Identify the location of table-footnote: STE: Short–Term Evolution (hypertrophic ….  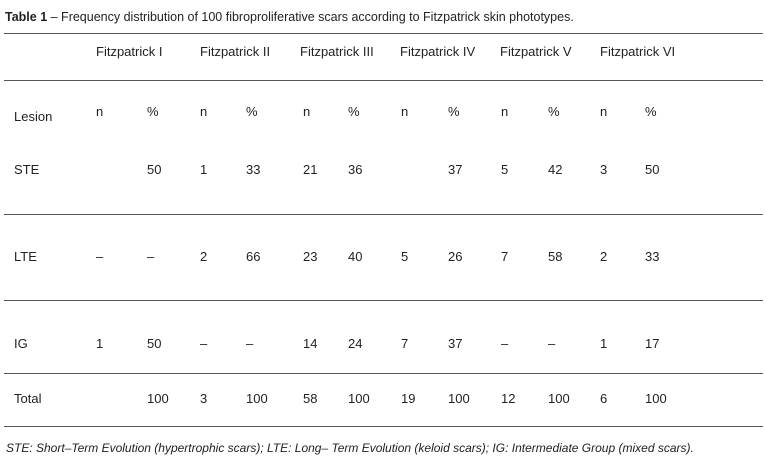
(350, 448).